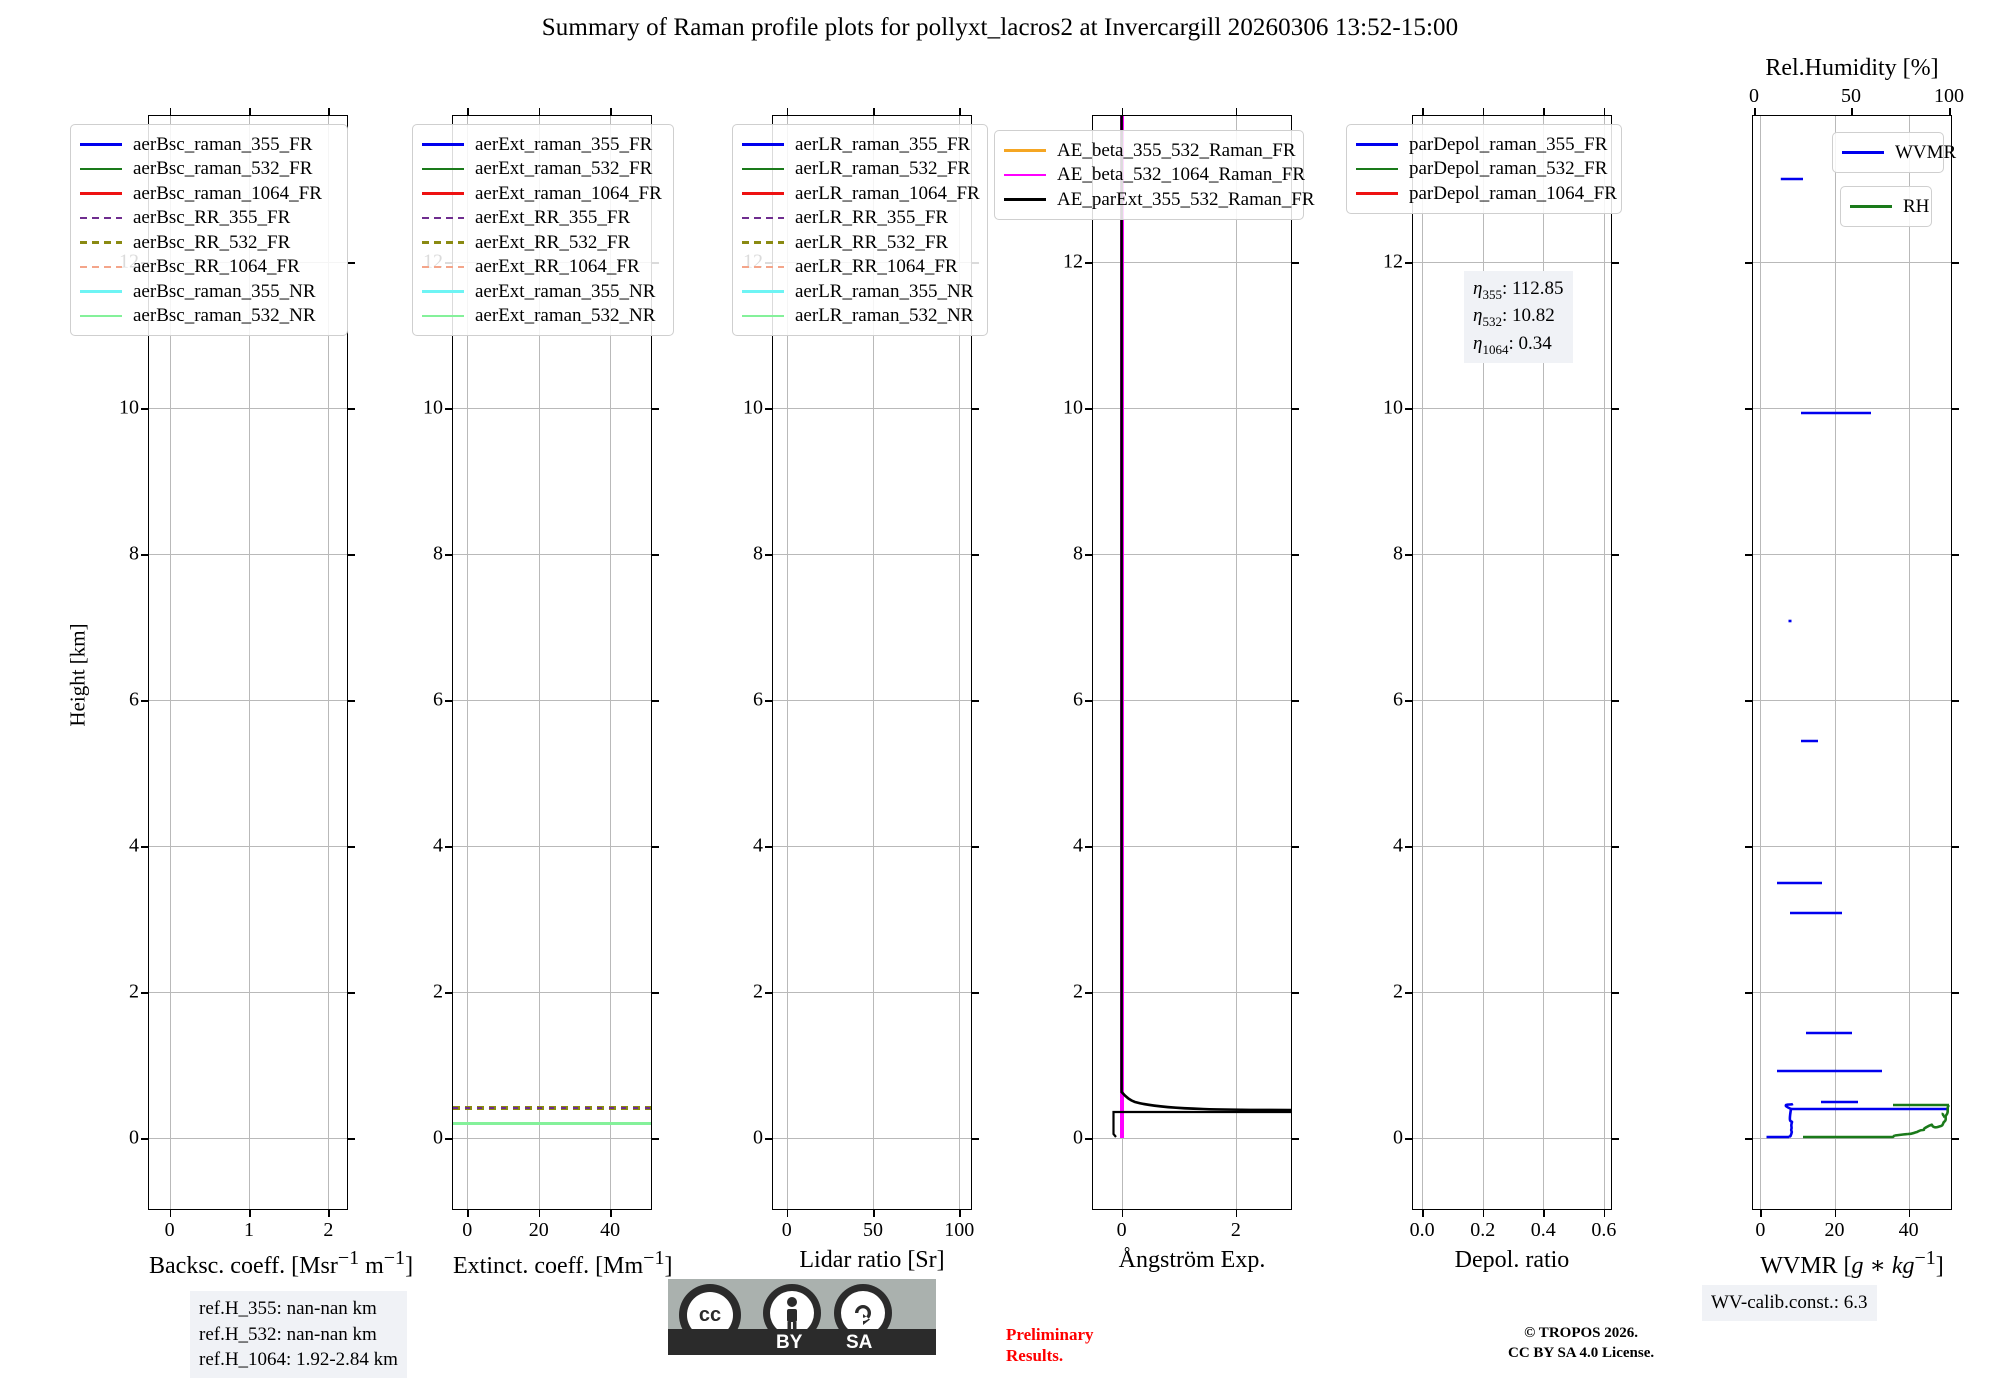 This screenshot has width=2000, height=1378. What do you see at coordinates (884, 316) in the screenshot?
I see `legend-item-label: aerLR_raman_532_NR` at bounding box center [884, 316].